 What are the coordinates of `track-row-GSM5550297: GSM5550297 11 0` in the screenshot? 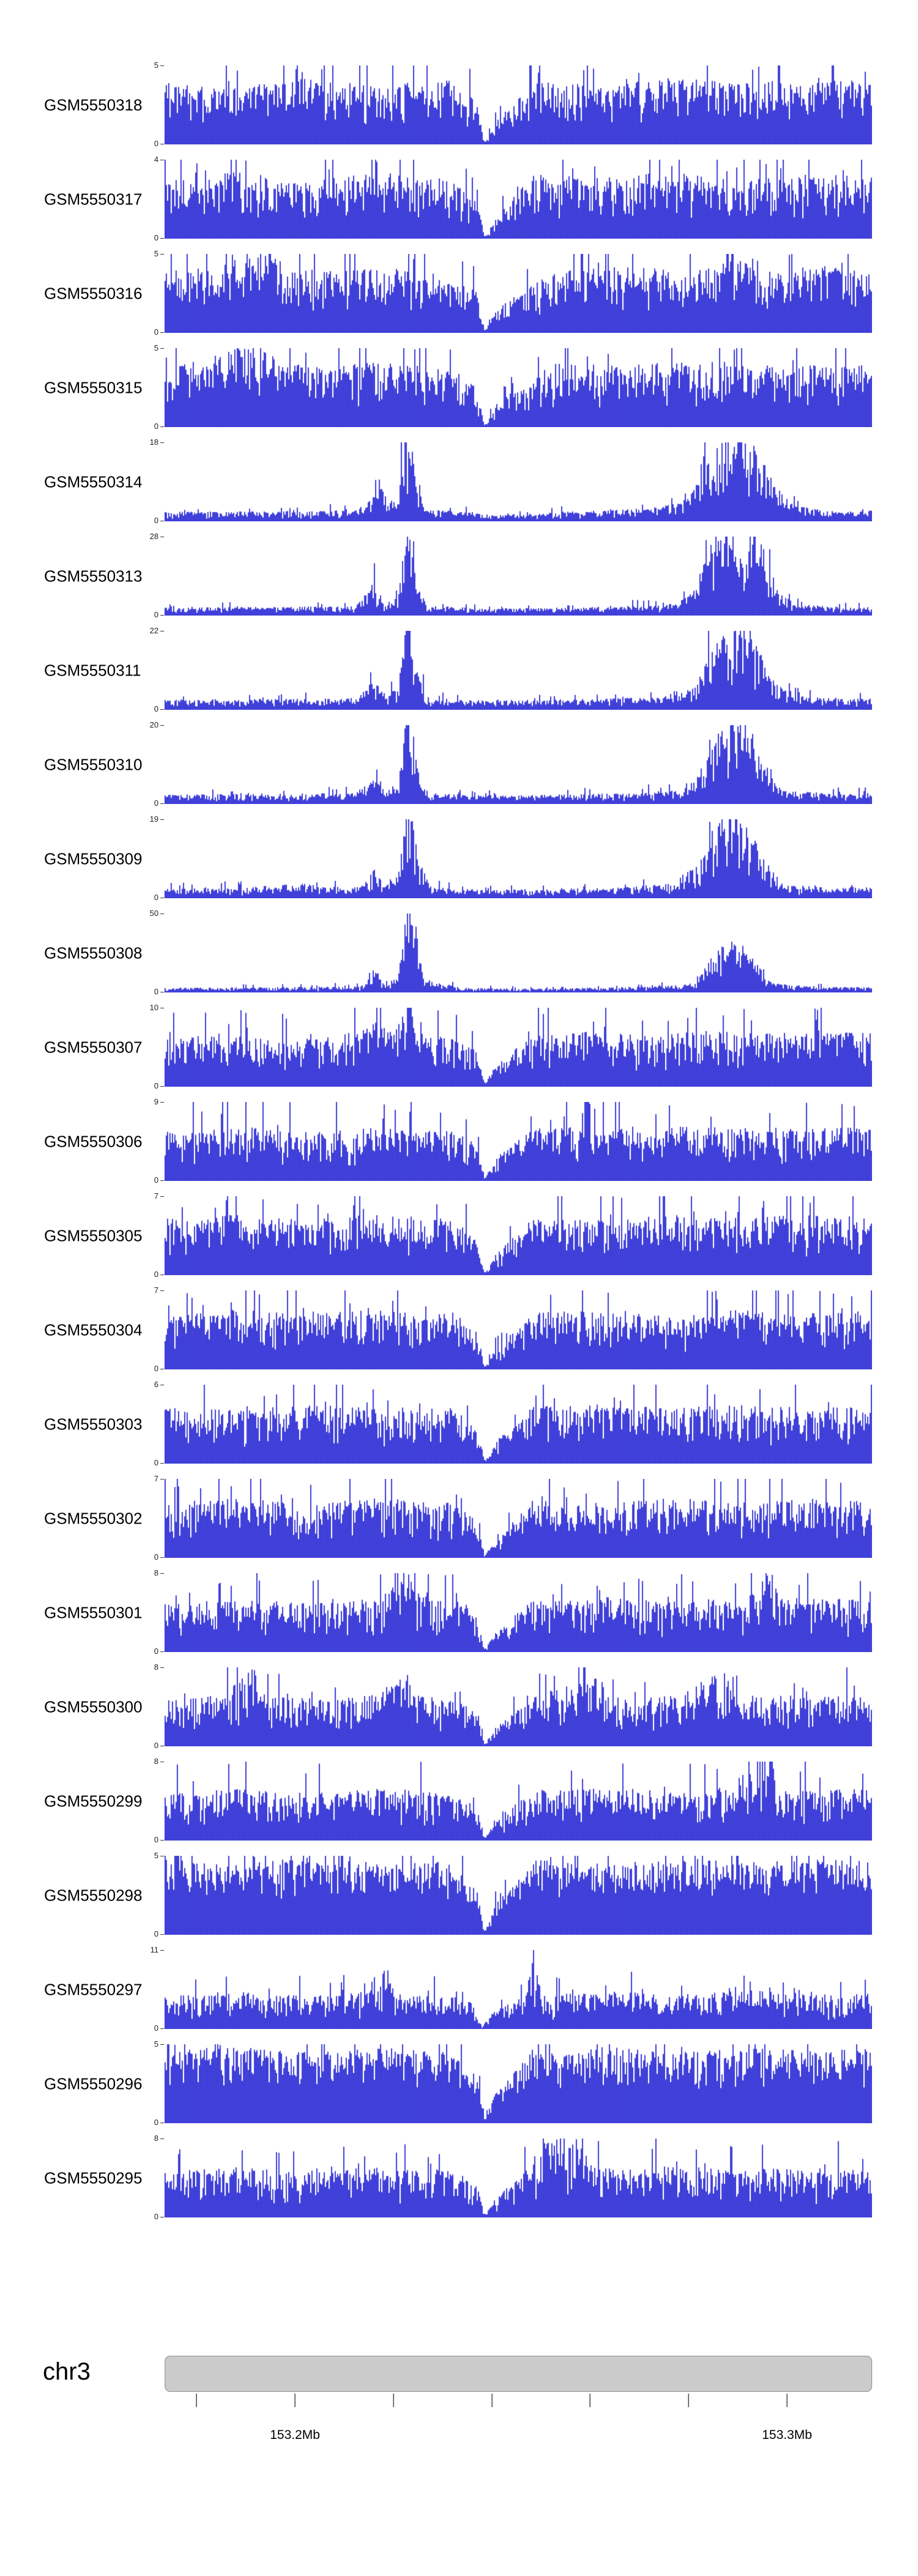 It's located at (459, 1989).